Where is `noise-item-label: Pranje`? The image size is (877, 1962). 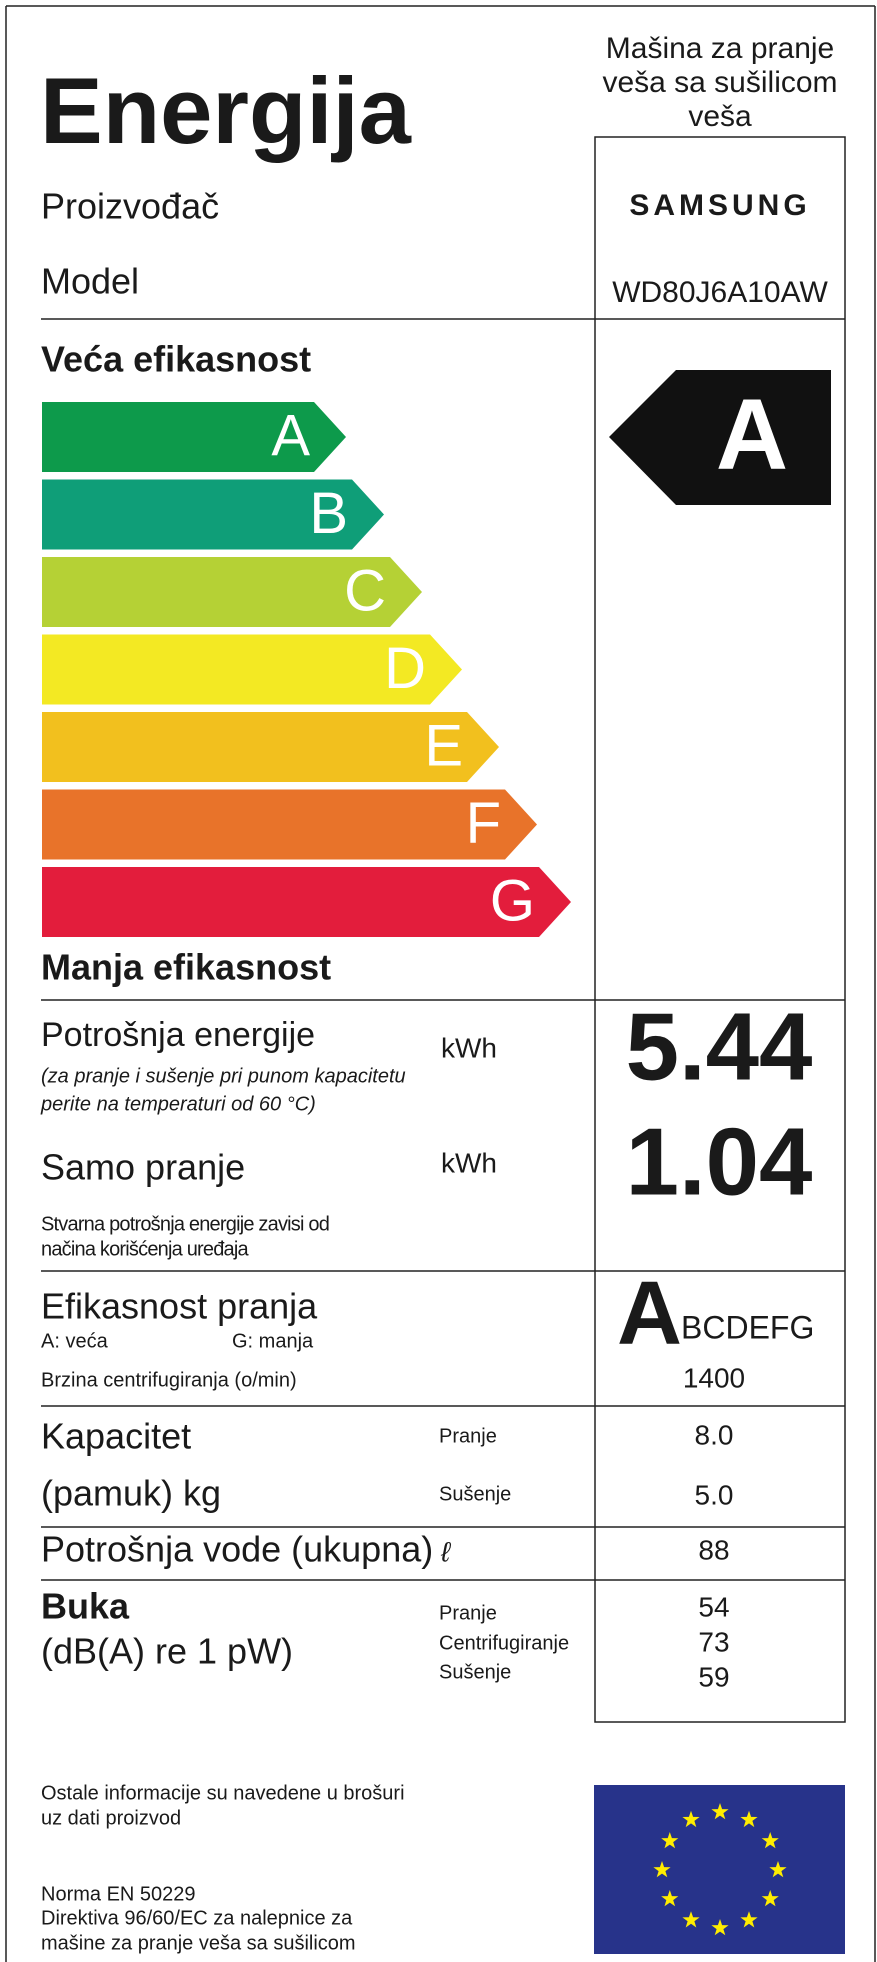 noise-item-label: Pranje is located at coordinates (468, 1613).